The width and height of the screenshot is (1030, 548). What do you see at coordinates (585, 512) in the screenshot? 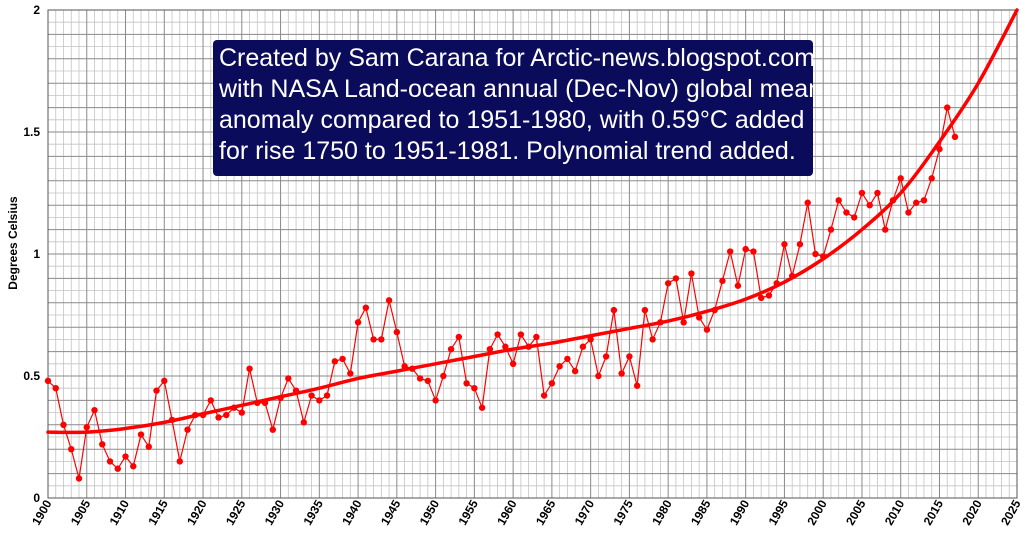
I see `x-tick-label: 1970` at bounding box center [585, 512].